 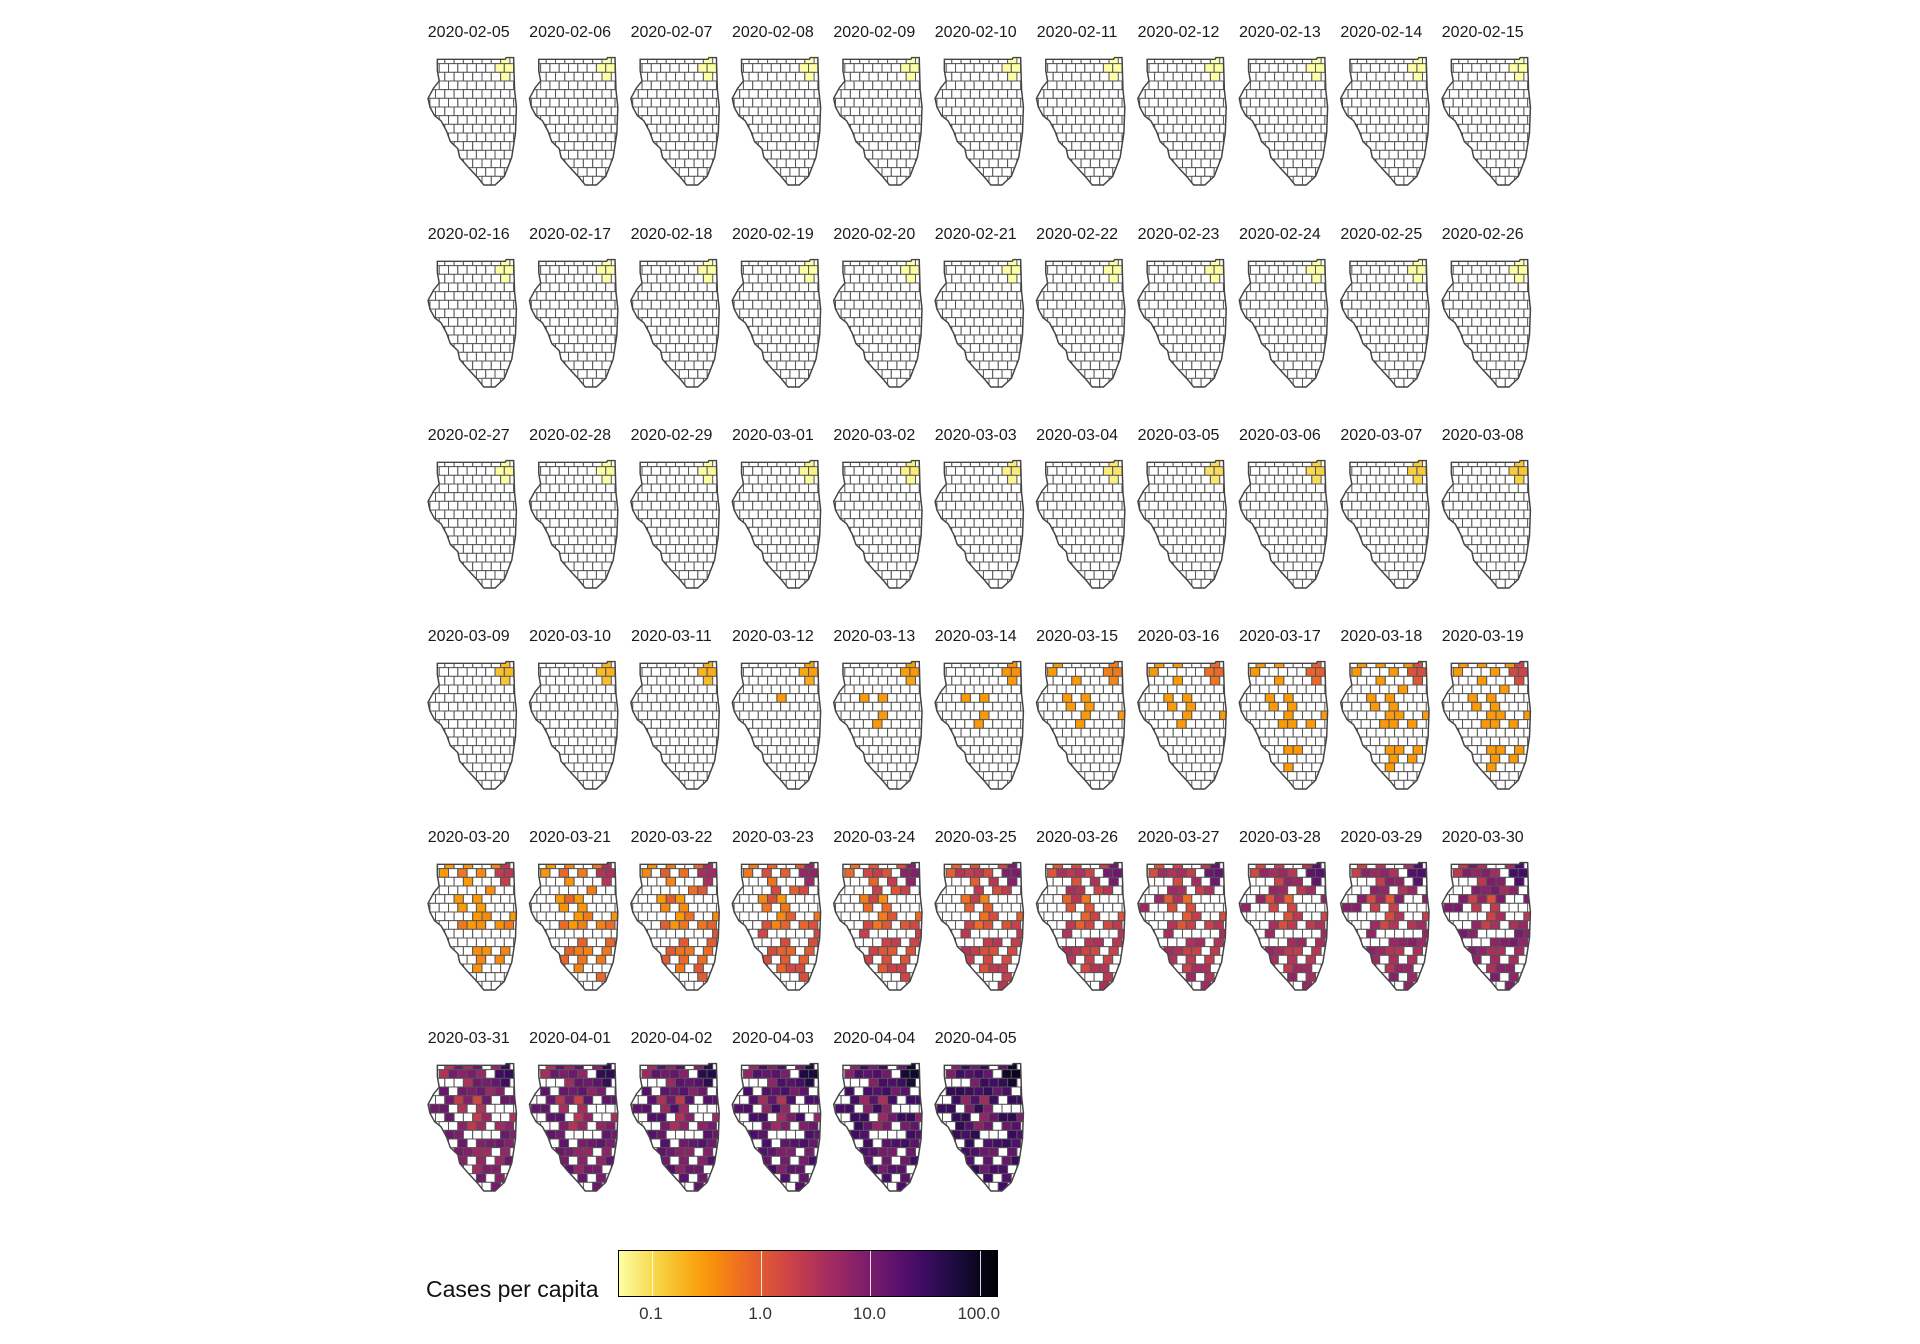 What do you see at coordinates (776, 1111) in the screenshot?
I see `map-panel: 2020-04-03` at bounding box center [776, 1111].